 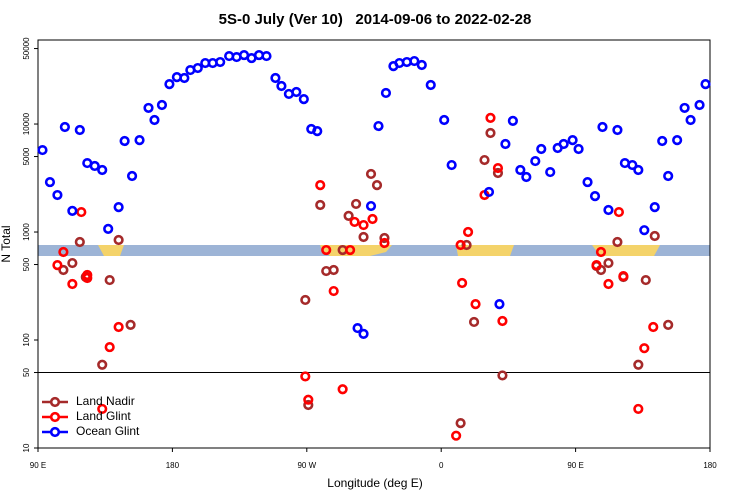 What do you see at coordinates (26, 340) in the screenshot?
I see `y-tick-label: 100` at bounding box center [26, 340].